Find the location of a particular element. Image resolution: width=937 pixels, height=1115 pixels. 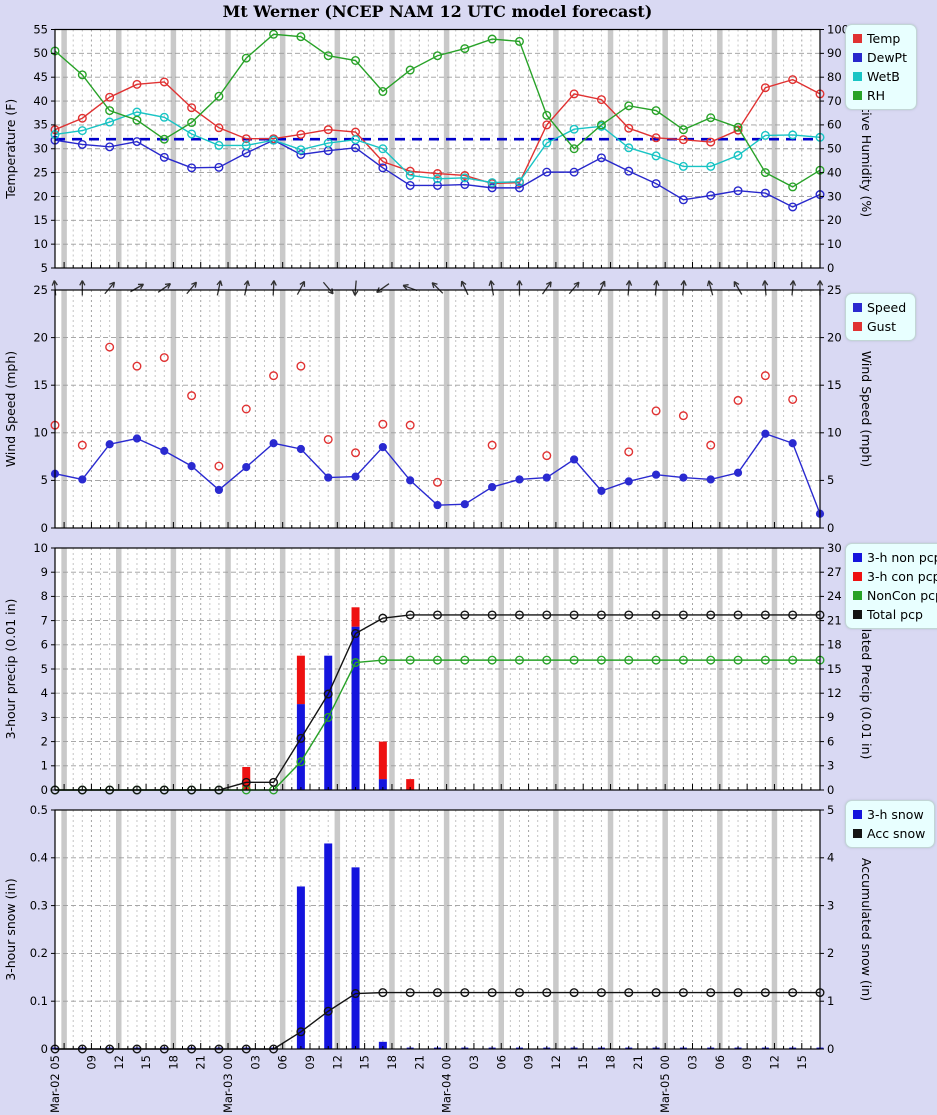

y-tick-label-left: 2 is located at coordinates (44, 741).